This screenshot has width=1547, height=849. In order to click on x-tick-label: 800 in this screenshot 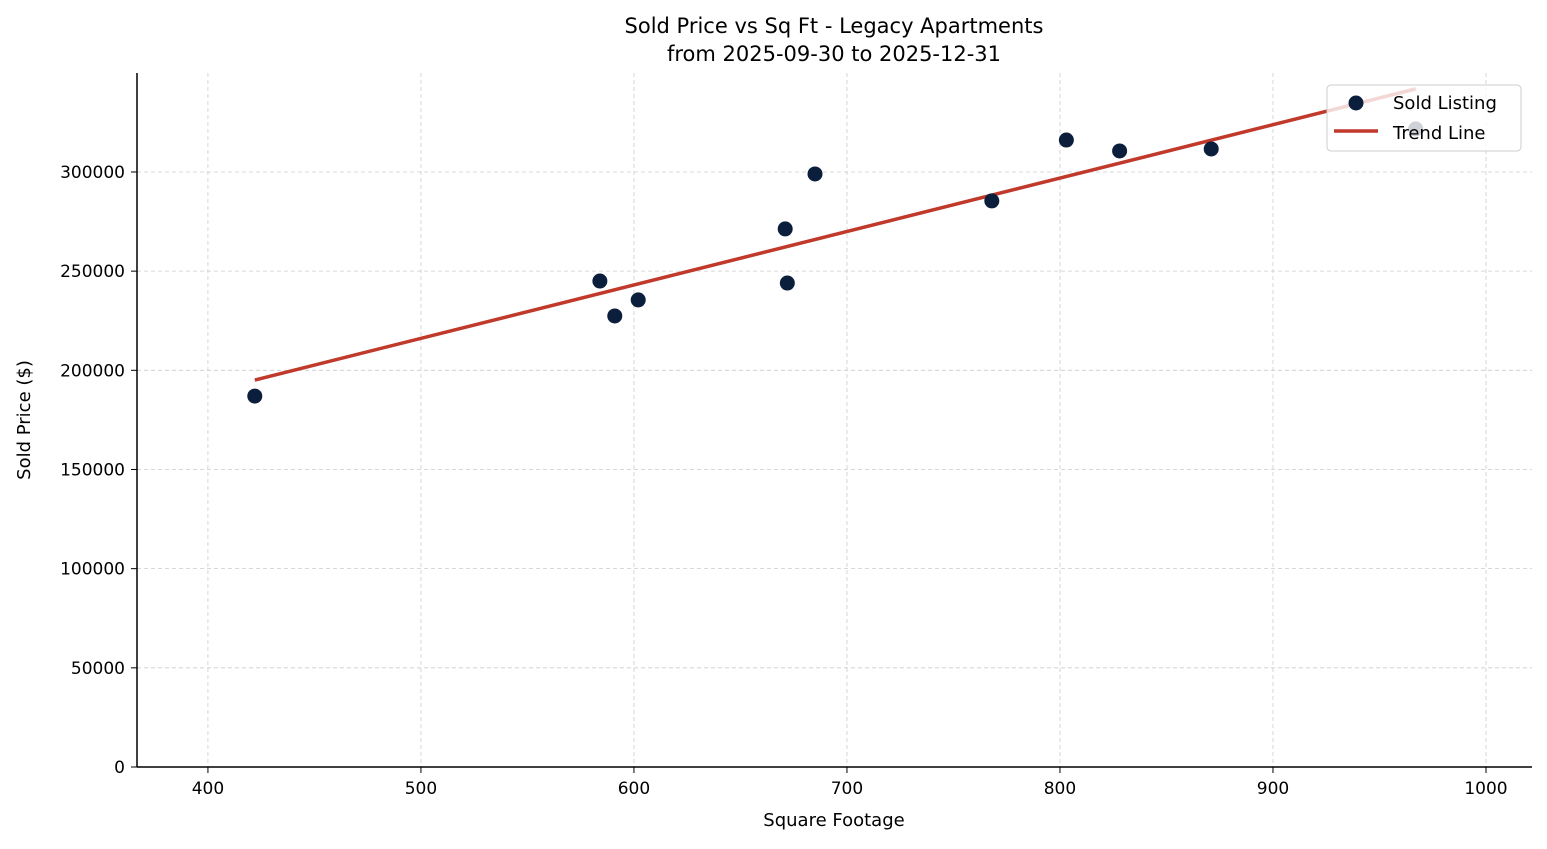, I will do `click(1060, 789)`.